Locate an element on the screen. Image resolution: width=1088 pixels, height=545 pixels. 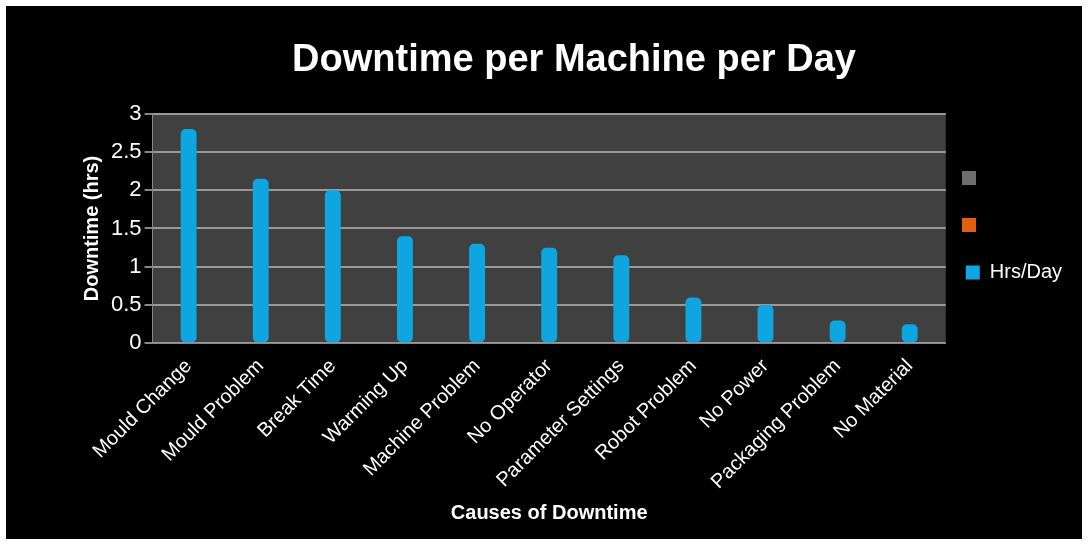
y-tick-label: 0 is located at coordinates (135, 342).